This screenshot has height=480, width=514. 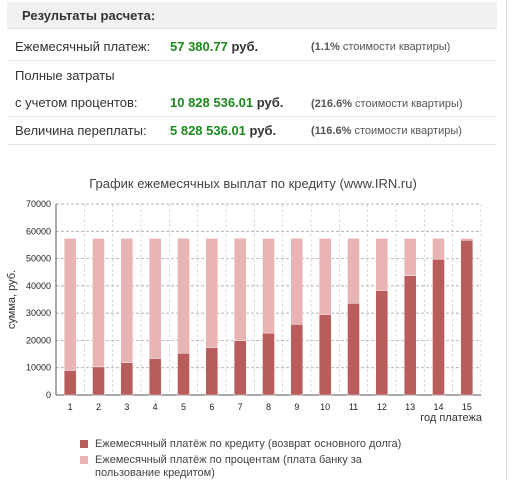 What do you see at coordinates (240, 407) in the screenshot?
I see `x-tick-label: 7` at bounding box center [240, 407].